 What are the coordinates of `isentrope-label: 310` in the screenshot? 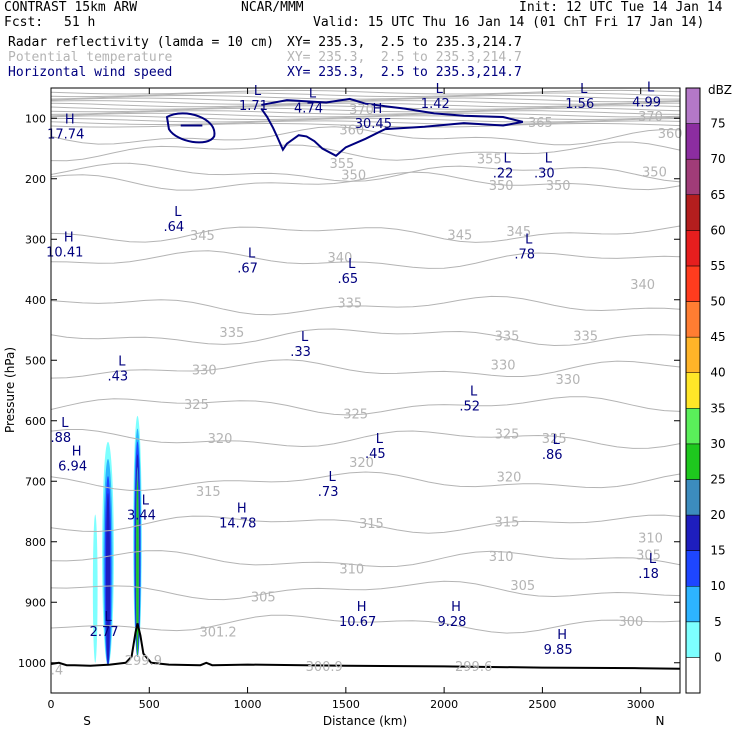 It's located at (650, 539).